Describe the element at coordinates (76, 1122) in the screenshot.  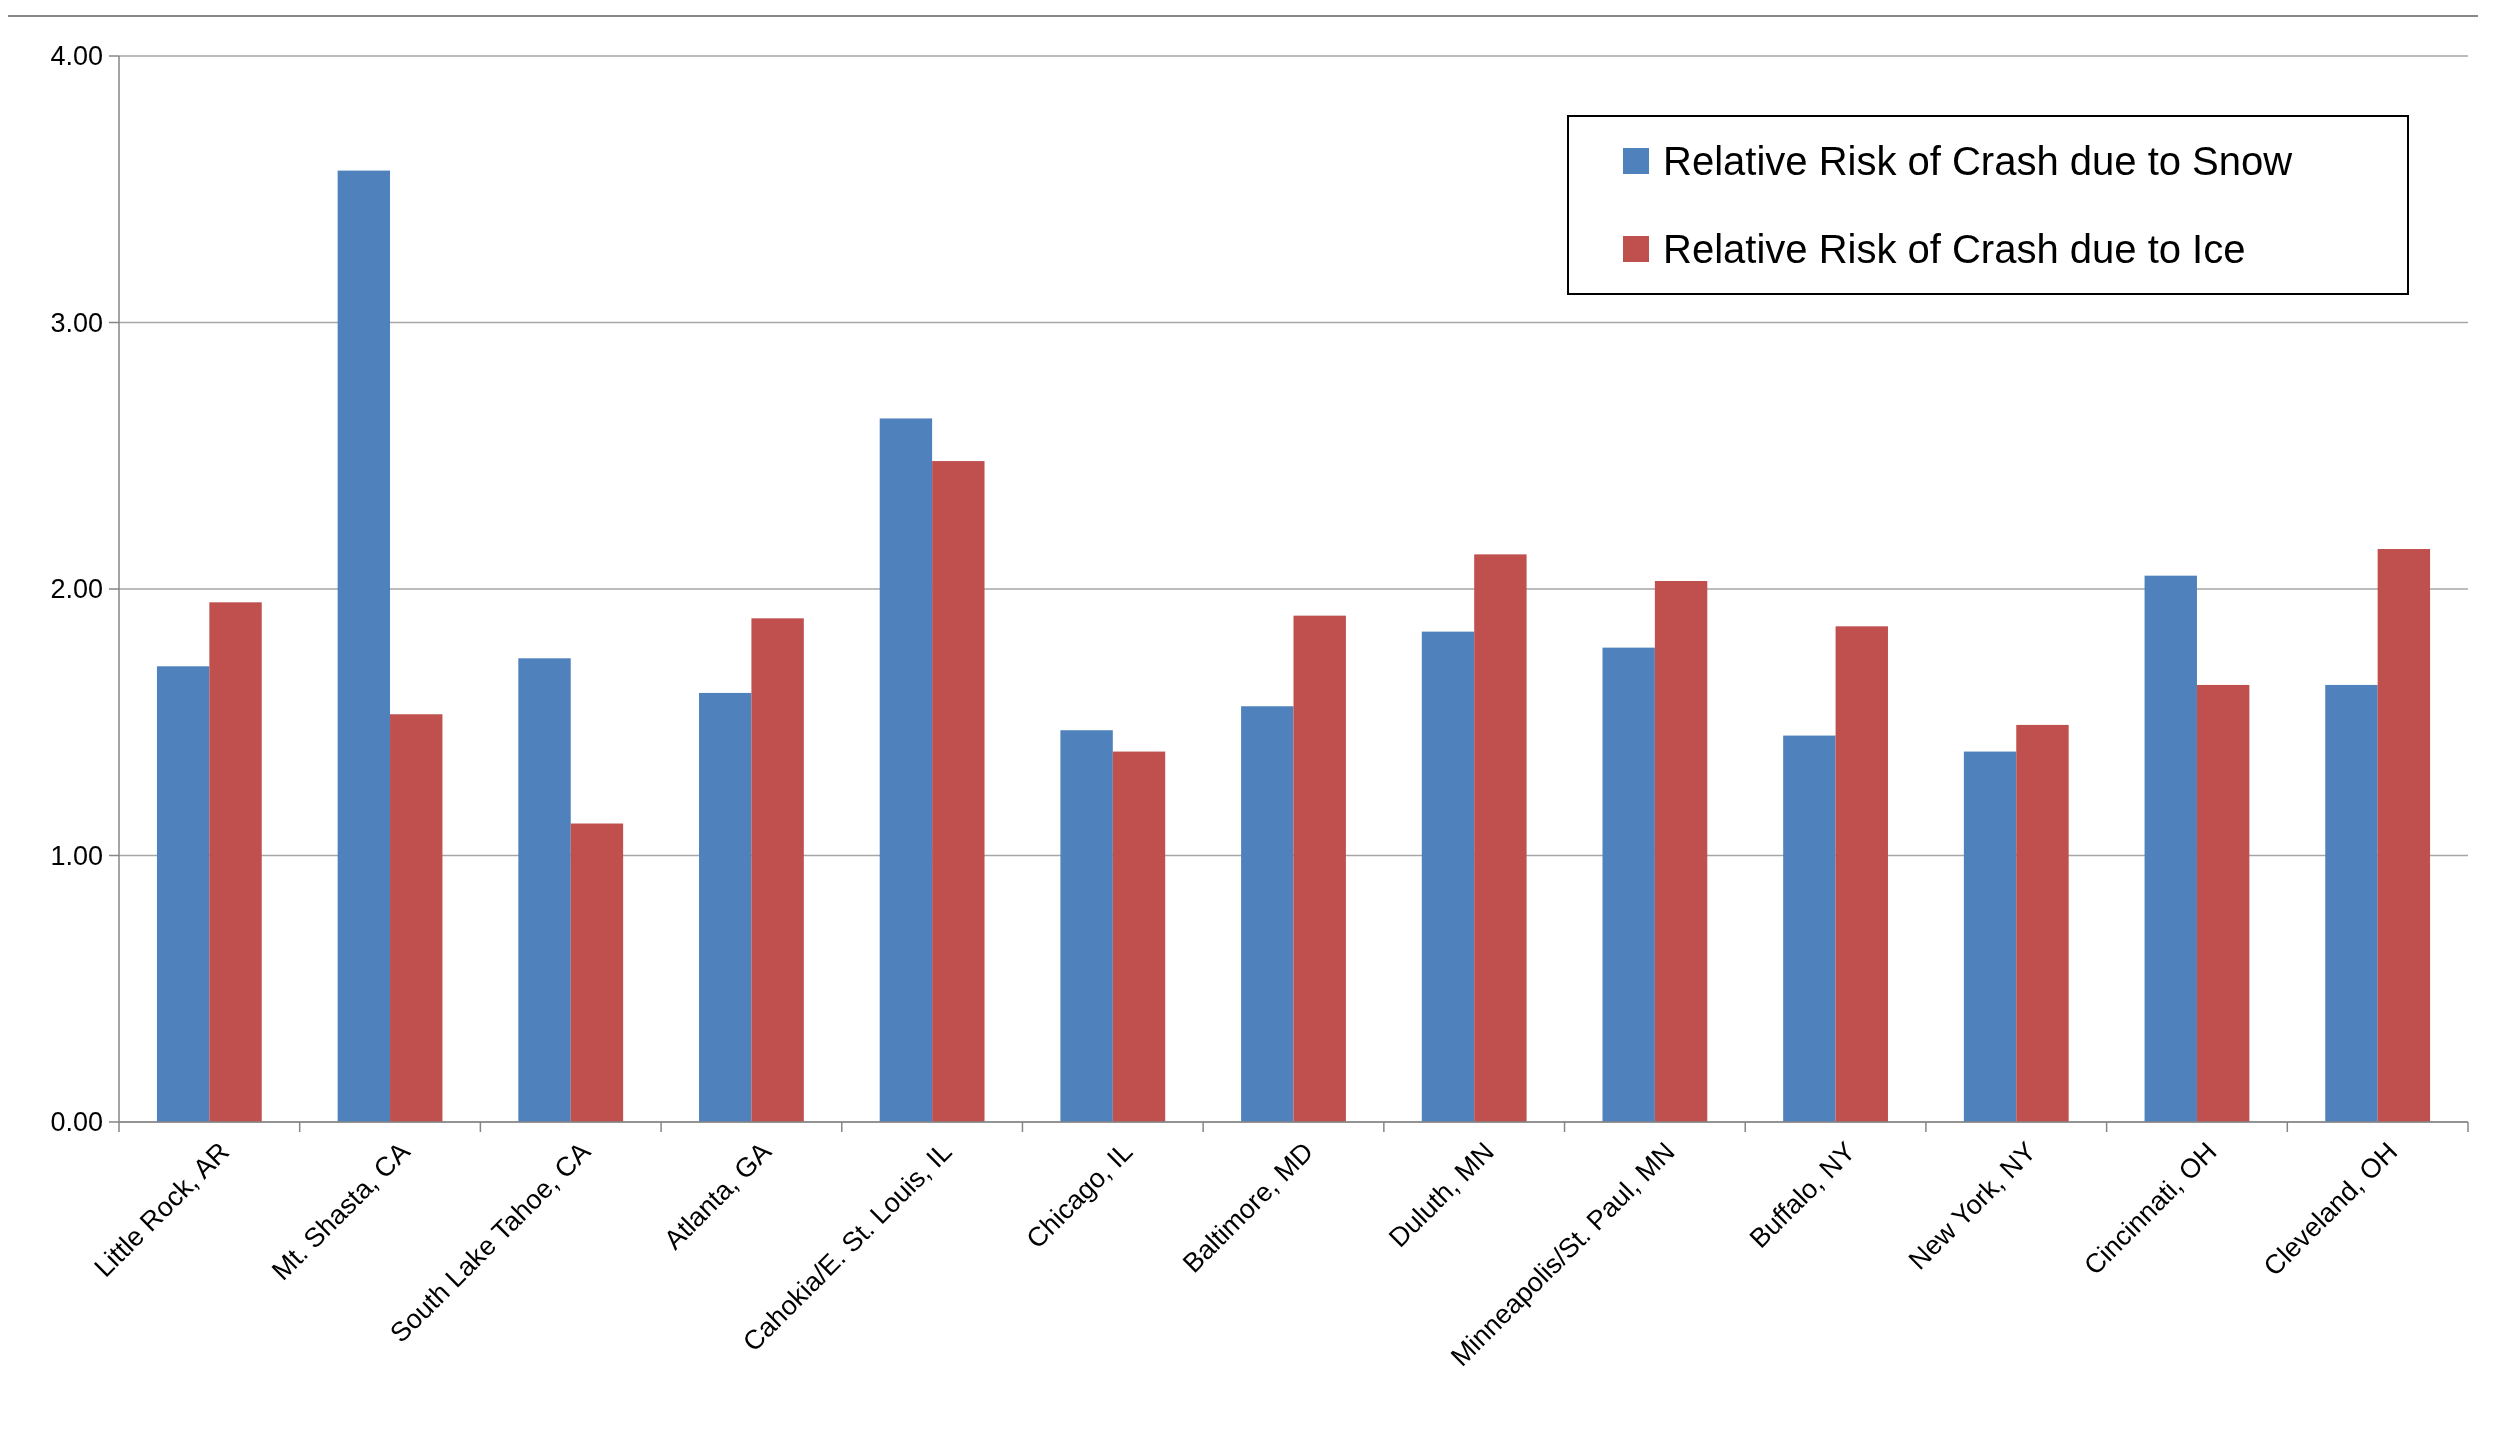
I see `y-tick-label: 0.00` at that location.